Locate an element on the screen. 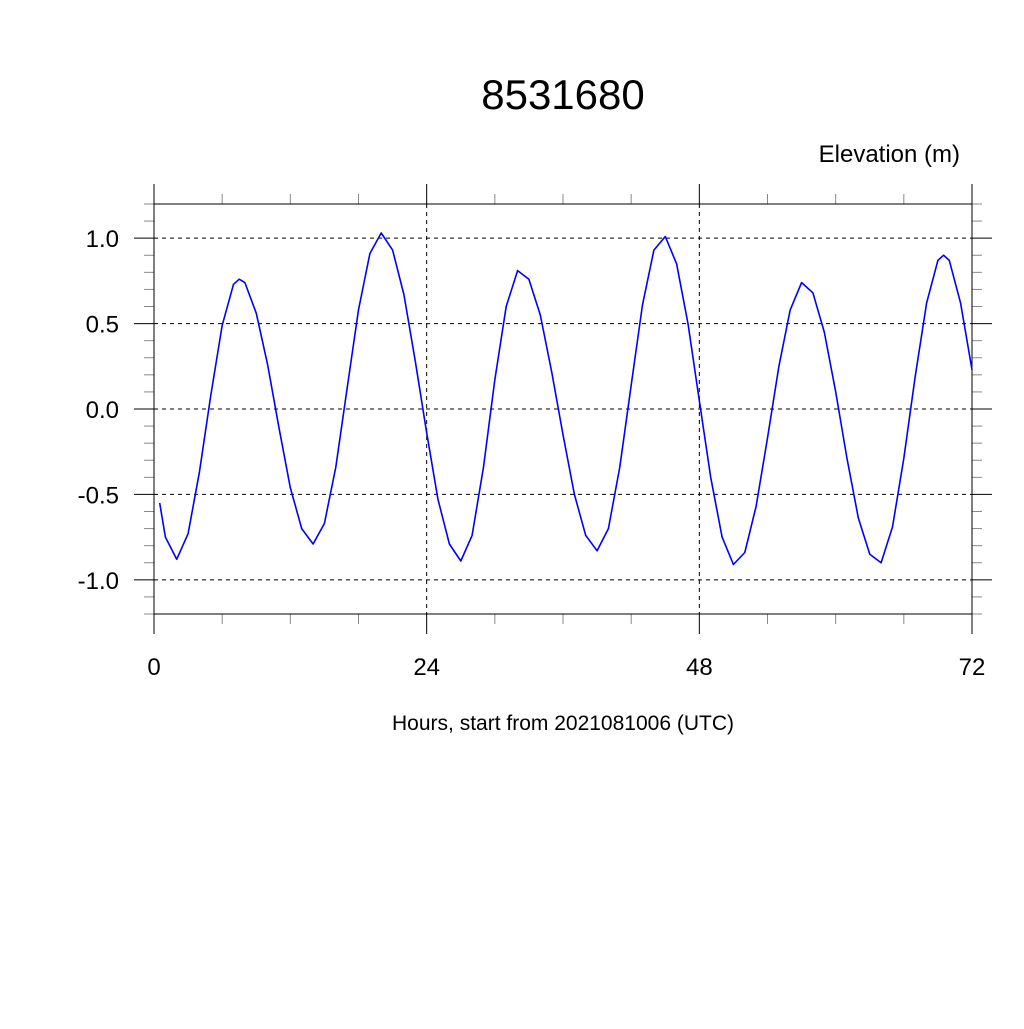 The image size is (1024, 1029). y-tick-label: -1.0 is located at coordinates (98, 581).